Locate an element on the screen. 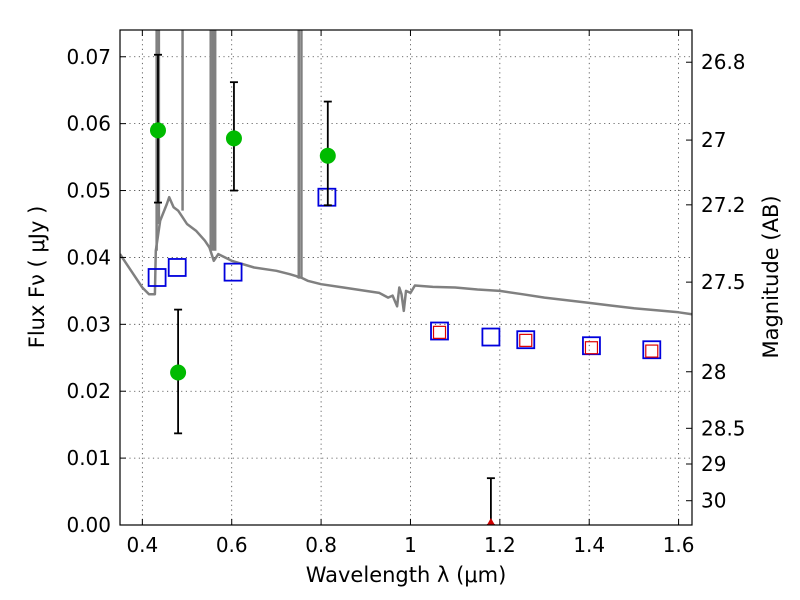 This screenshot has height=600, width=800. model-sed-line is located at coordinates (406, 255).